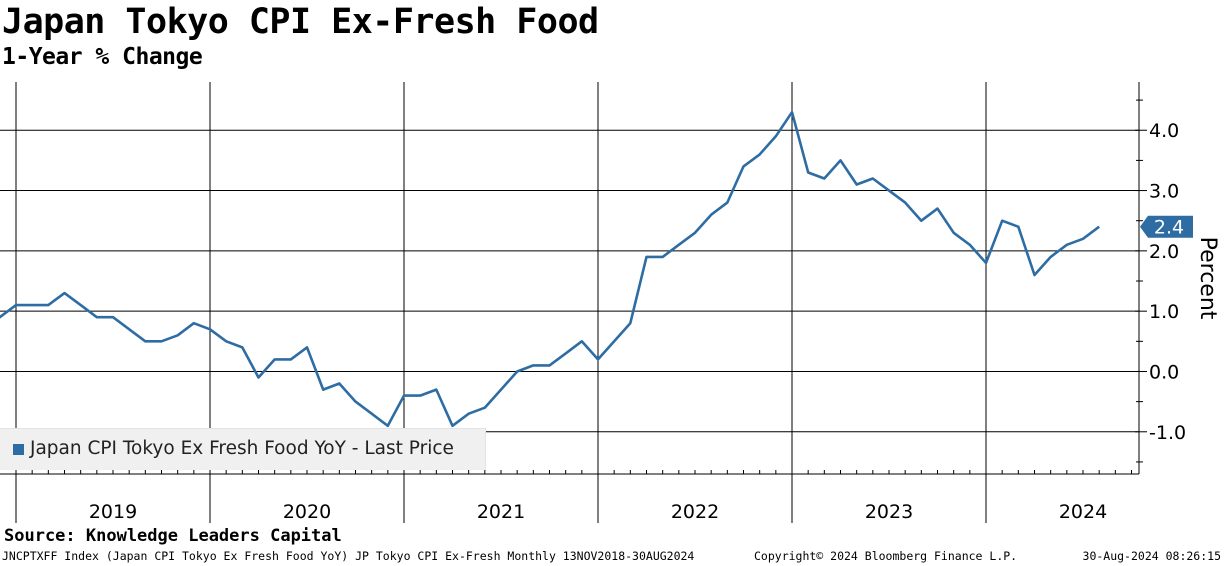 Image resolution: width=1224 pixels, height=566 pixels. I want to click on y-tick-labels: -1.0 0.0 1.0 2.0 3.0 4.0, so click(1167, 282).